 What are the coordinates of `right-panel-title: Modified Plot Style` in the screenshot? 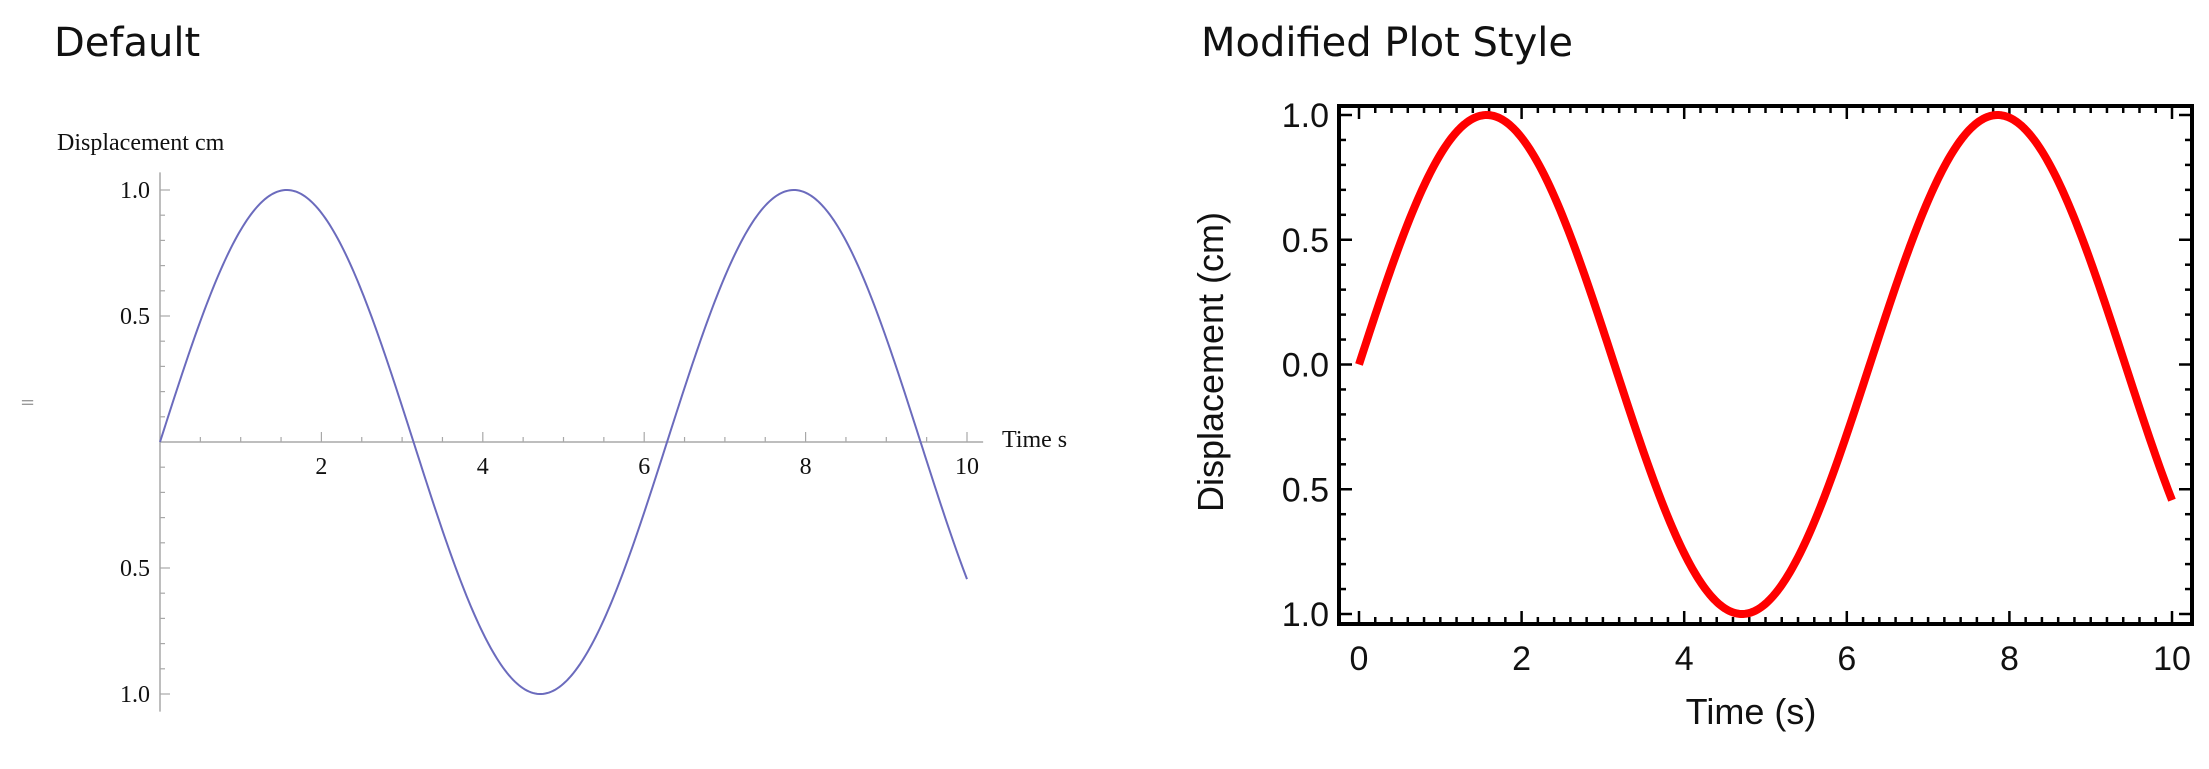 It's located at (1387, 43).